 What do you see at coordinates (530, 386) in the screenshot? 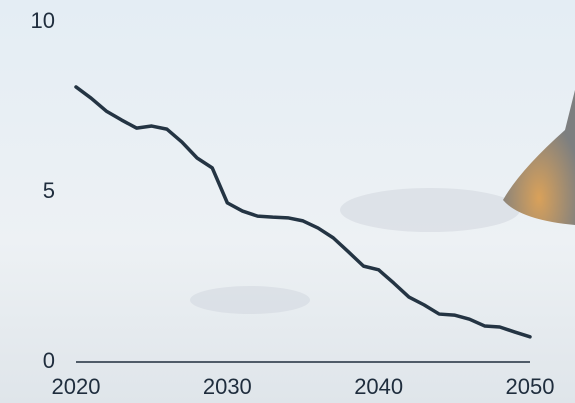
I see `x-tick-label: 2050` at bounding box center [530, 386].